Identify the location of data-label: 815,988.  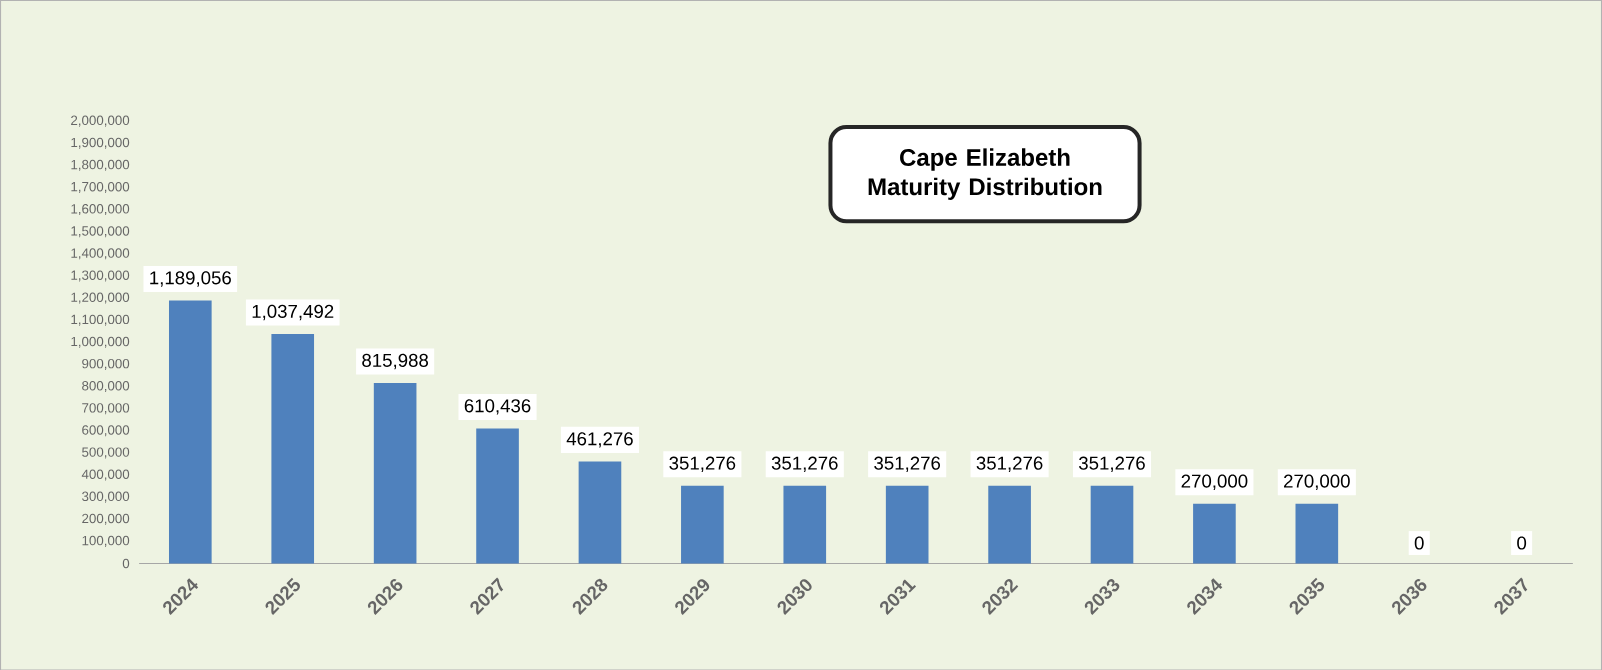
(395, 361).